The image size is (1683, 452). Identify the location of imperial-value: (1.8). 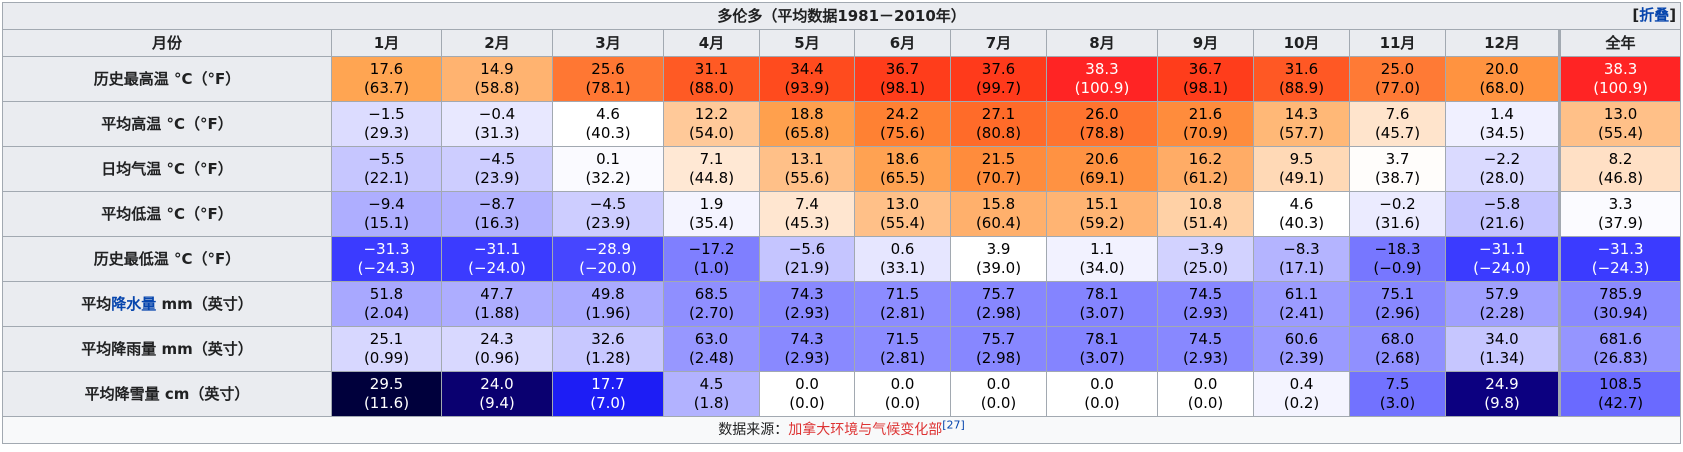
(711, 403).